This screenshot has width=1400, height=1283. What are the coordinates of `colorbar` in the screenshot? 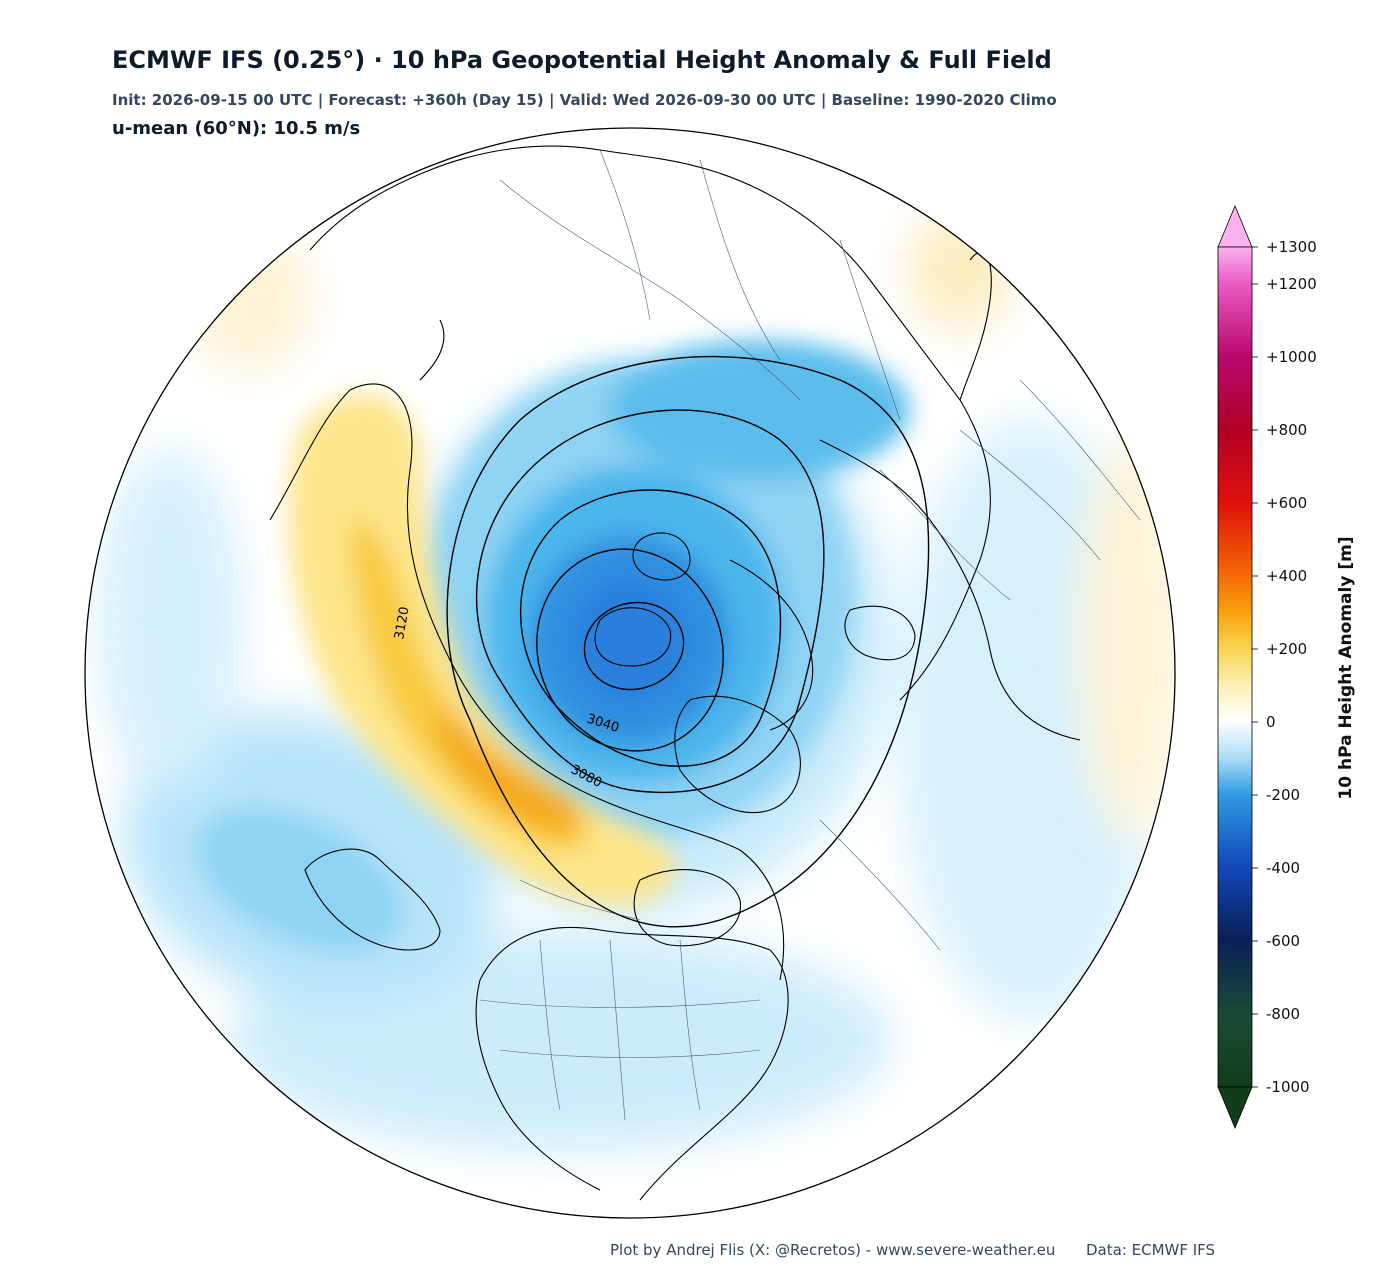 It's located at (1237, 667).